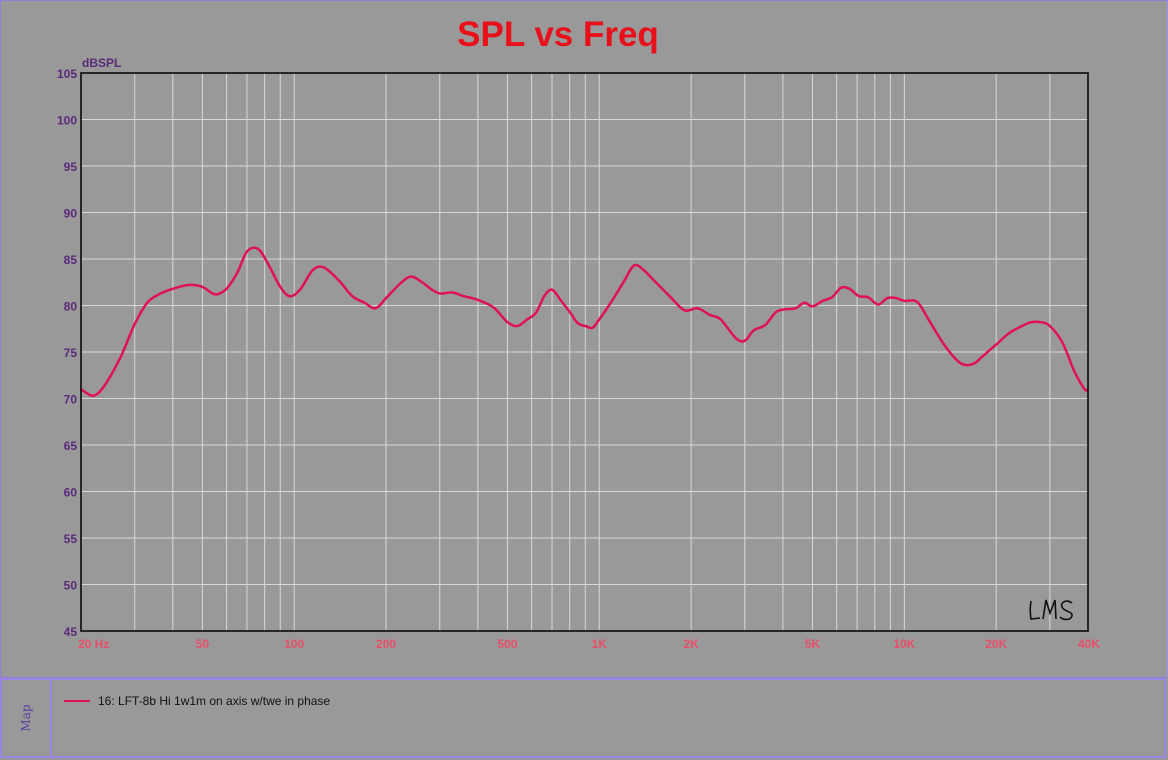 The height and width of the screenshot is (760, 1168). I want to click on lms-logo, so click(1051, 610).